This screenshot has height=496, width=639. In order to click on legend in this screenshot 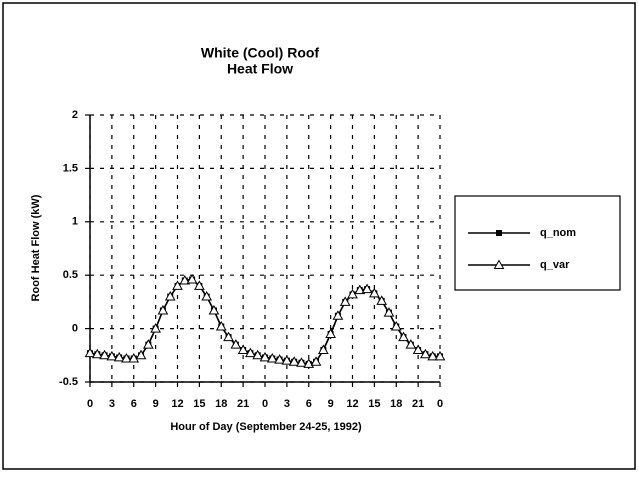, I will do `click(537, 243)`.